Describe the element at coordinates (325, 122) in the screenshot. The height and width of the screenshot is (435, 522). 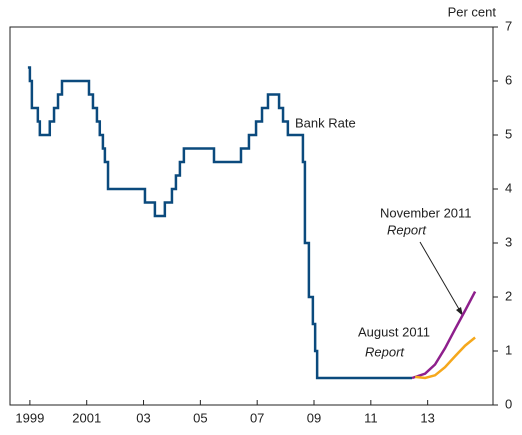
I see `annotation: Bank Rate` at that location.